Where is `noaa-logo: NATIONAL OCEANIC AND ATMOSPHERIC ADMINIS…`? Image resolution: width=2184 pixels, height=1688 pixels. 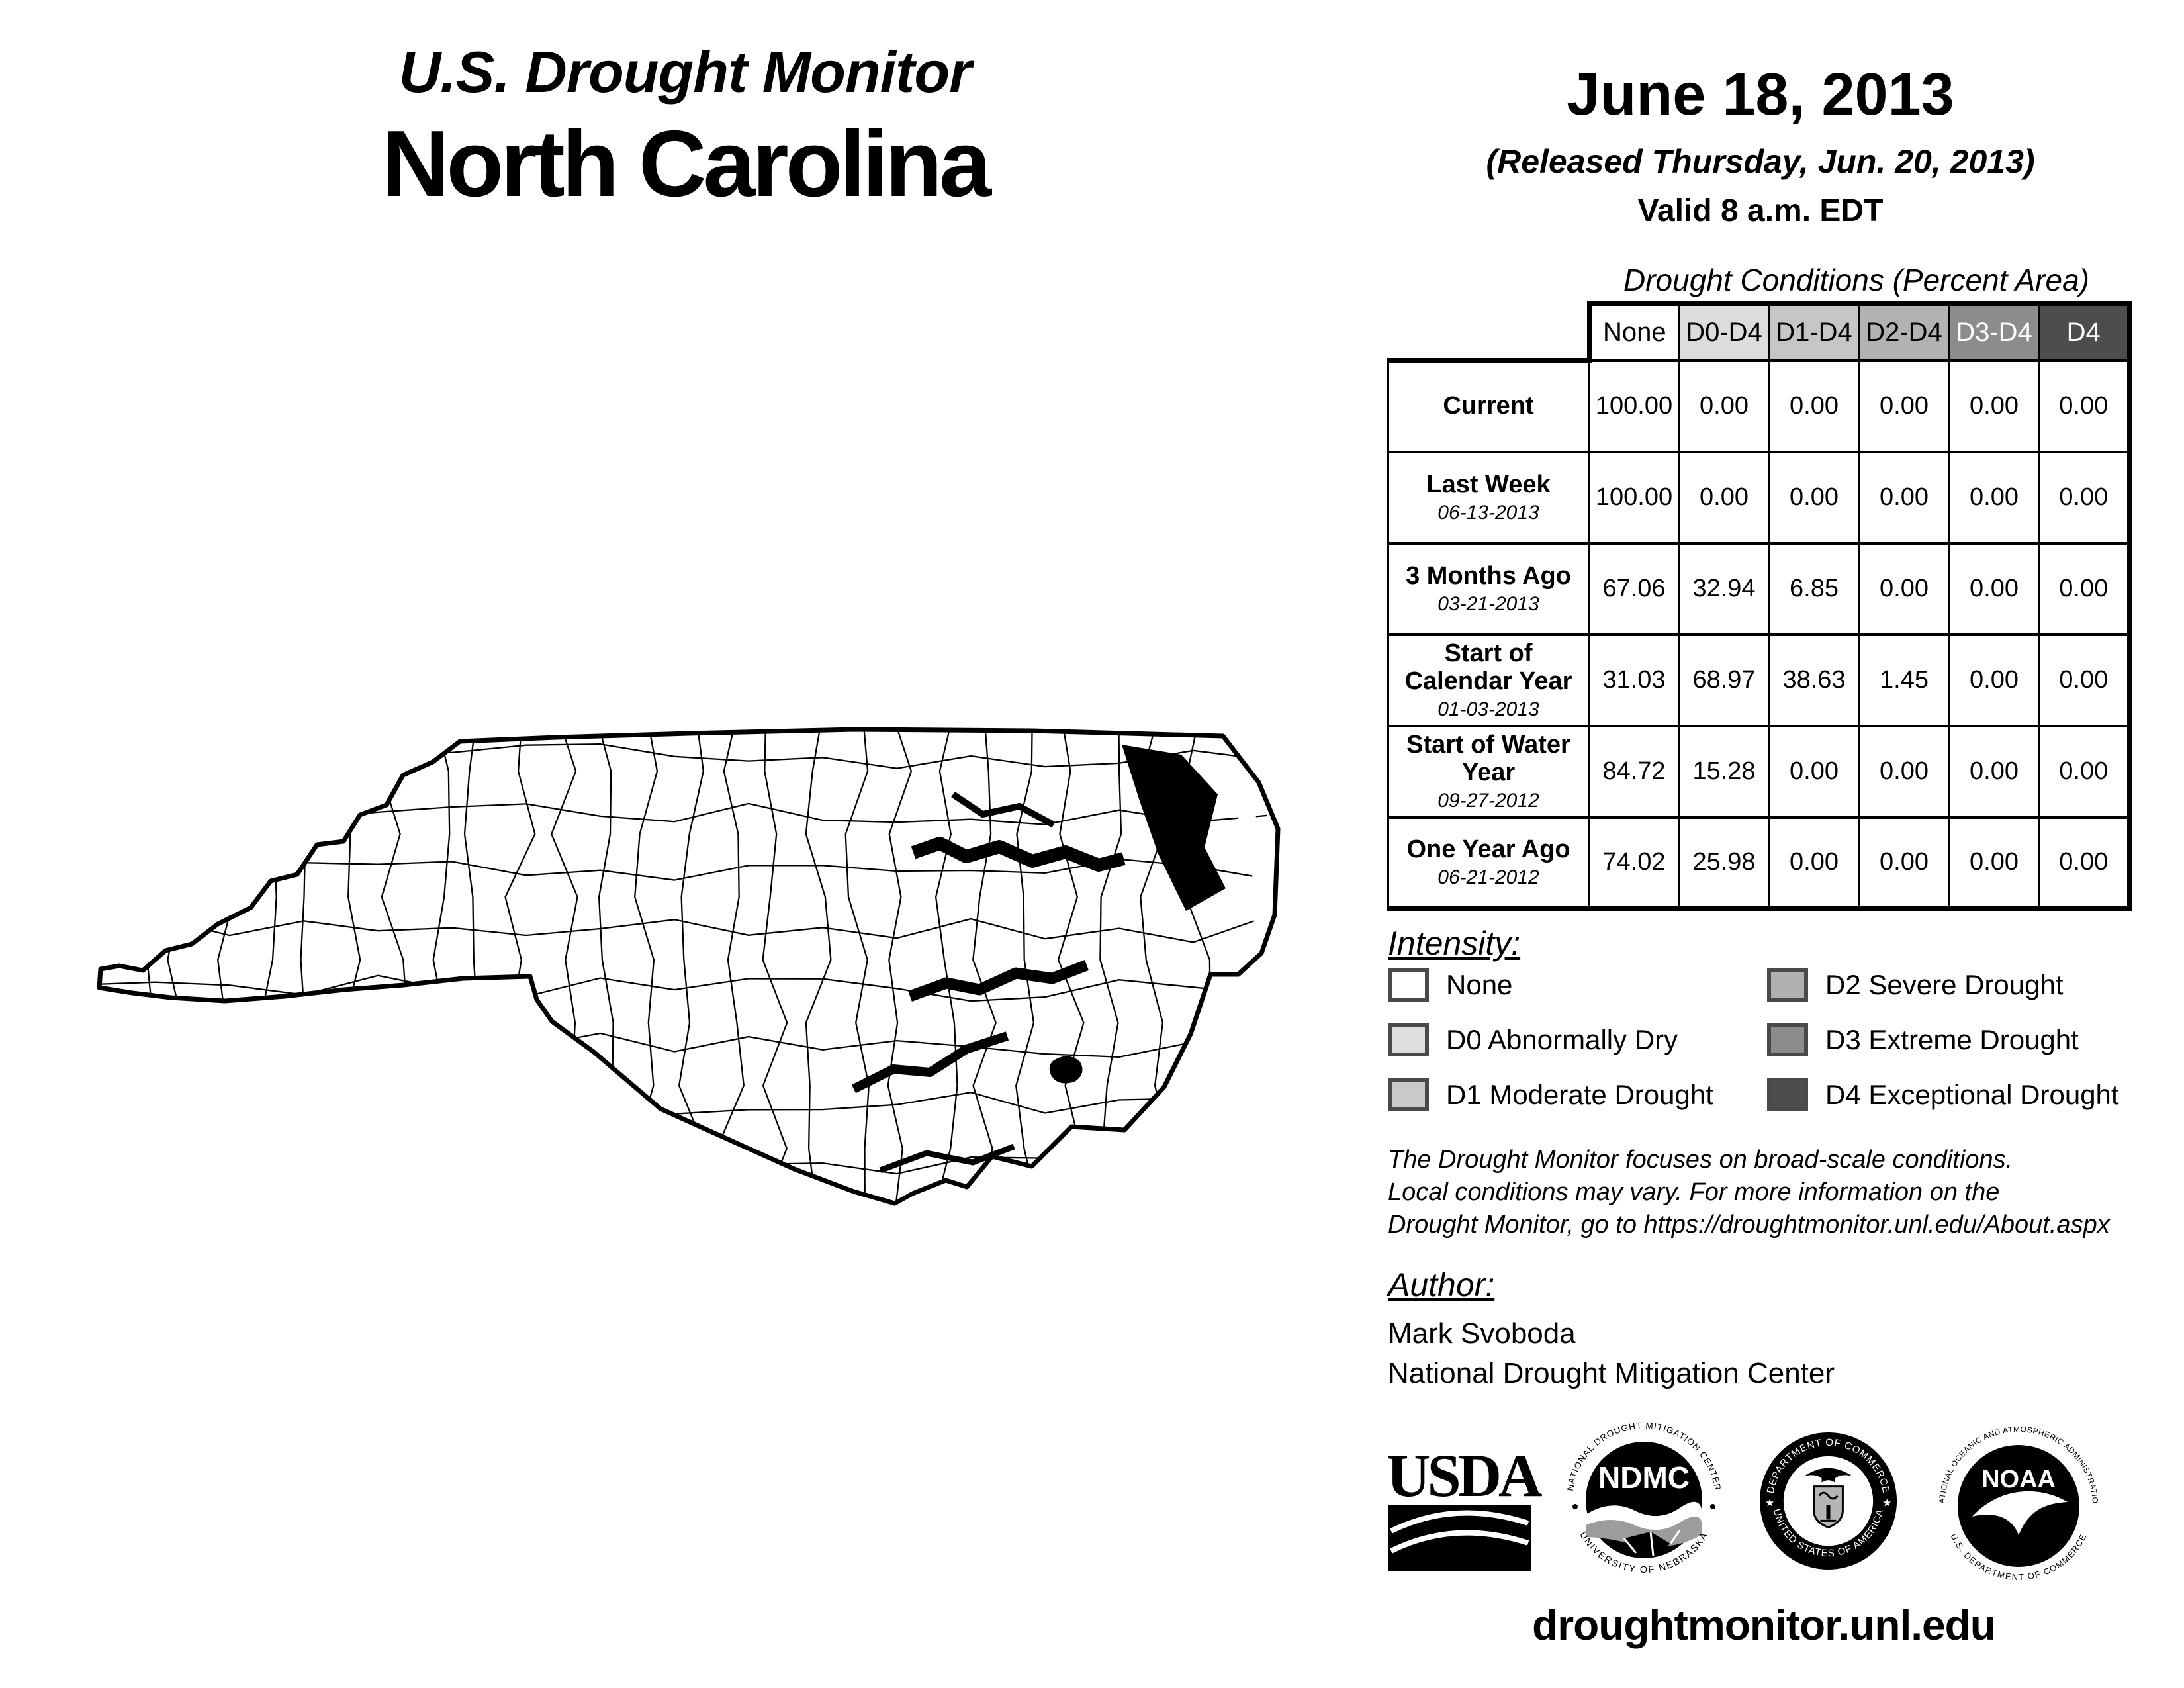 noaa-logo: NATIONAL OCEANIC AND ATMOSPHERIC ADMINIS… is located at coordinates (2019, 1503).